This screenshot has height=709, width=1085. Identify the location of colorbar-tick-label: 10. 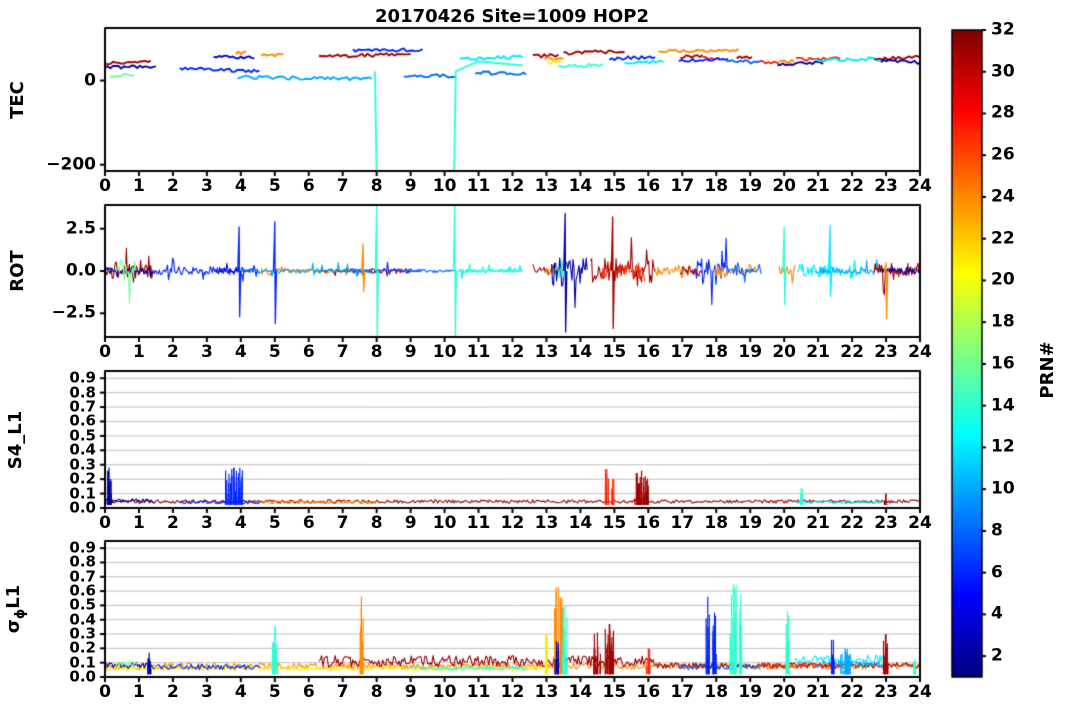
(1003, 488).